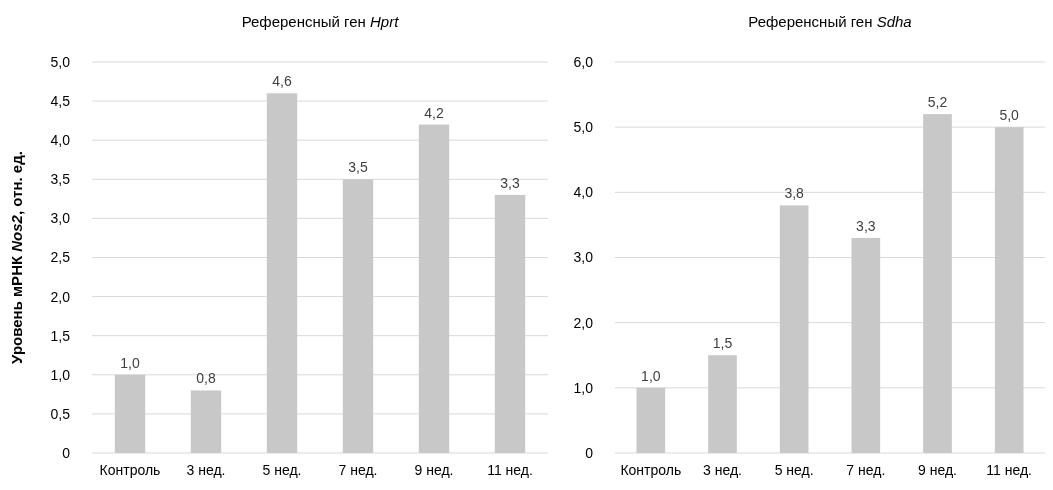  I want to click on data-label: 3,8, so click(794, 193).